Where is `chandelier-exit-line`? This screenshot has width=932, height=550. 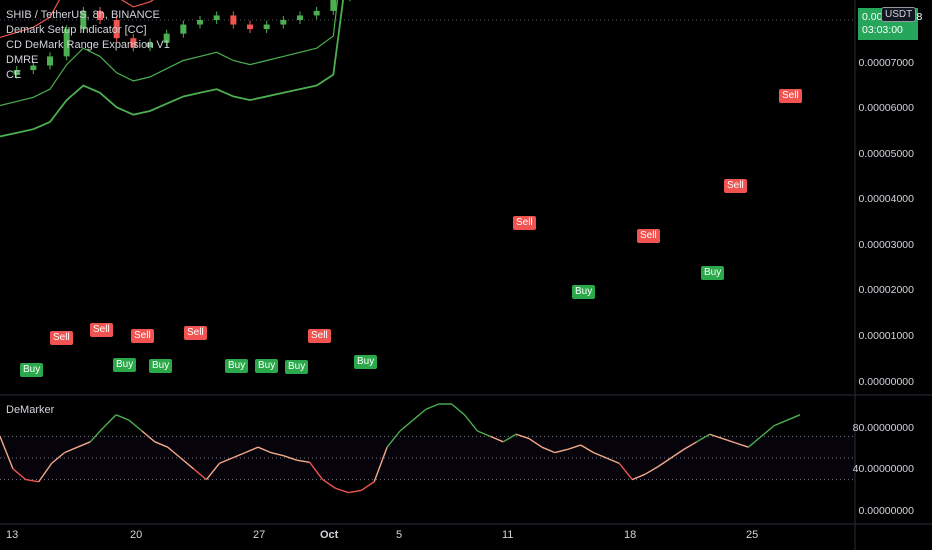 chandelier-exit-line is located at coordinates (172, 69).